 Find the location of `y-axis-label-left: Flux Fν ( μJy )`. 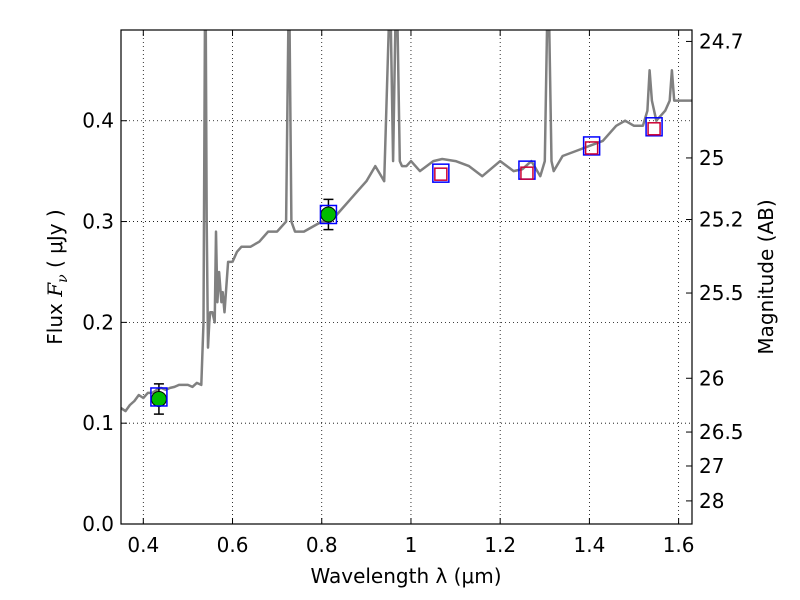

y-axis-label-left: Flux Fν ( μJy ) is located at coordinates (57, 276).